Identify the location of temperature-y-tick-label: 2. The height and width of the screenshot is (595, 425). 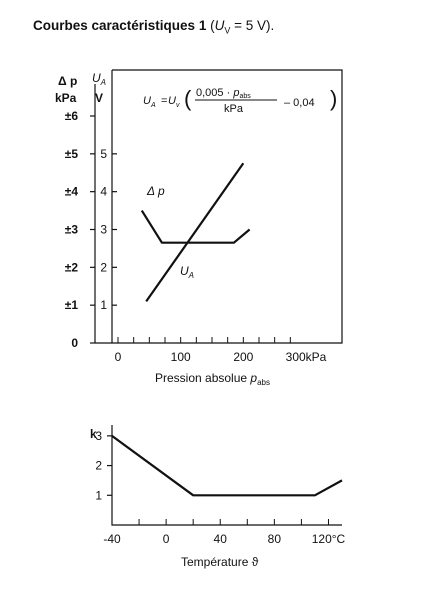
(98, 466).